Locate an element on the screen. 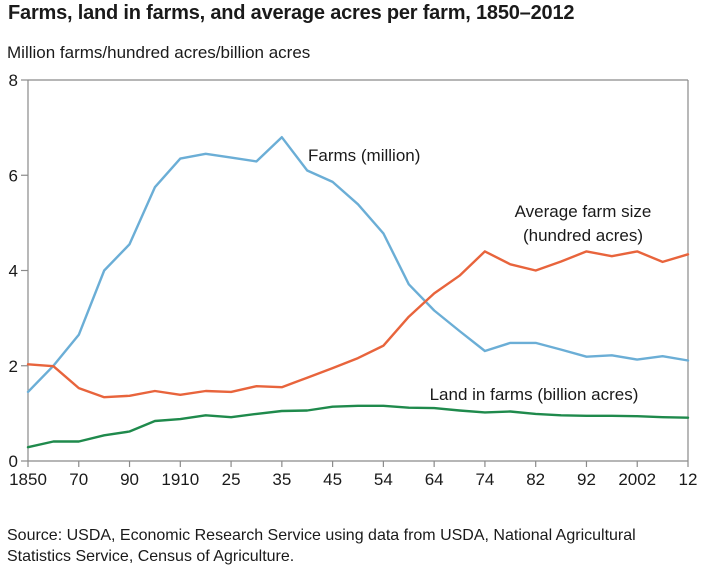  x-tick-label: 2002 is located at coordinates (637, 479).